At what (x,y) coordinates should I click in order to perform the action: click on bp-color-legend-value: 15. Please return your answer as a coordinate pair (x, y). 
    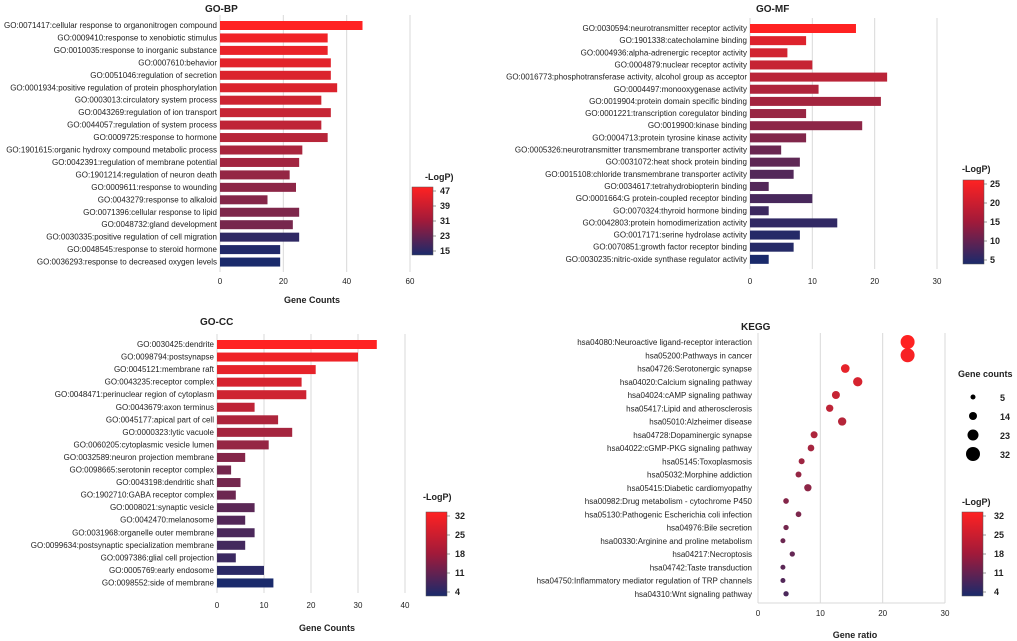
    Looking at the image, I should click on (445, 251).